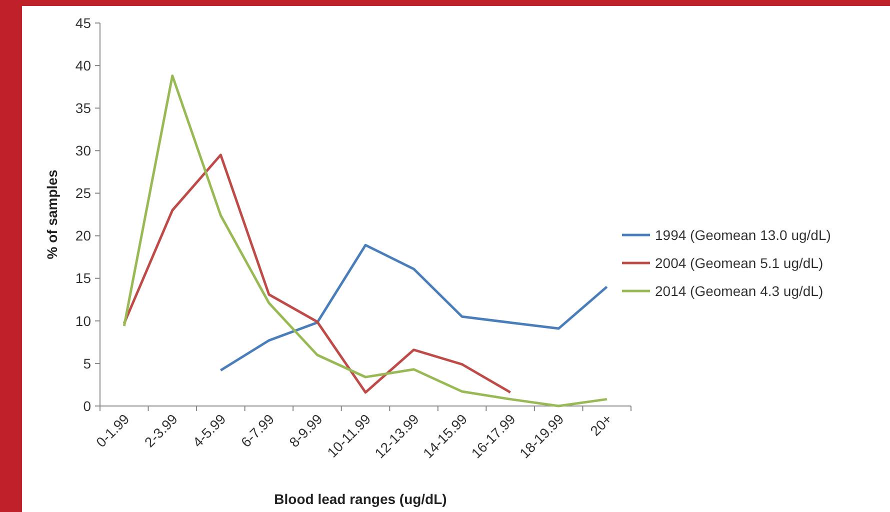 The height and width of the screenshot is (512, 890). What do you see at coordinates (87, 363) in the screenshot?
I see `y-tick-label: 5` at bounding box center [87, 363].